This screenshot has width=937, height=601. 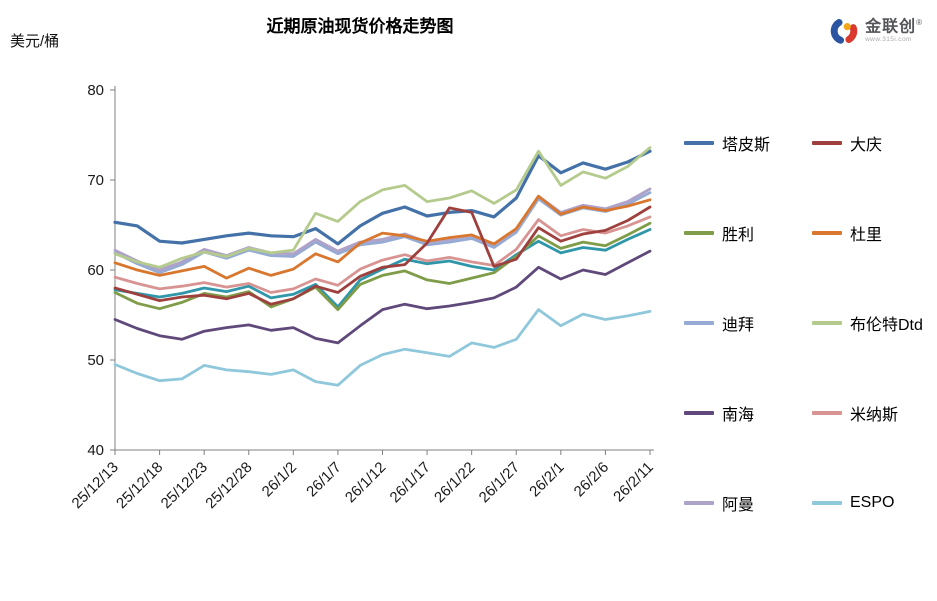 What do you see at coordinates (592, 480) in the screenshot?
I see `x-tick-label: 26/2/6` at bounding box center [592, 480].